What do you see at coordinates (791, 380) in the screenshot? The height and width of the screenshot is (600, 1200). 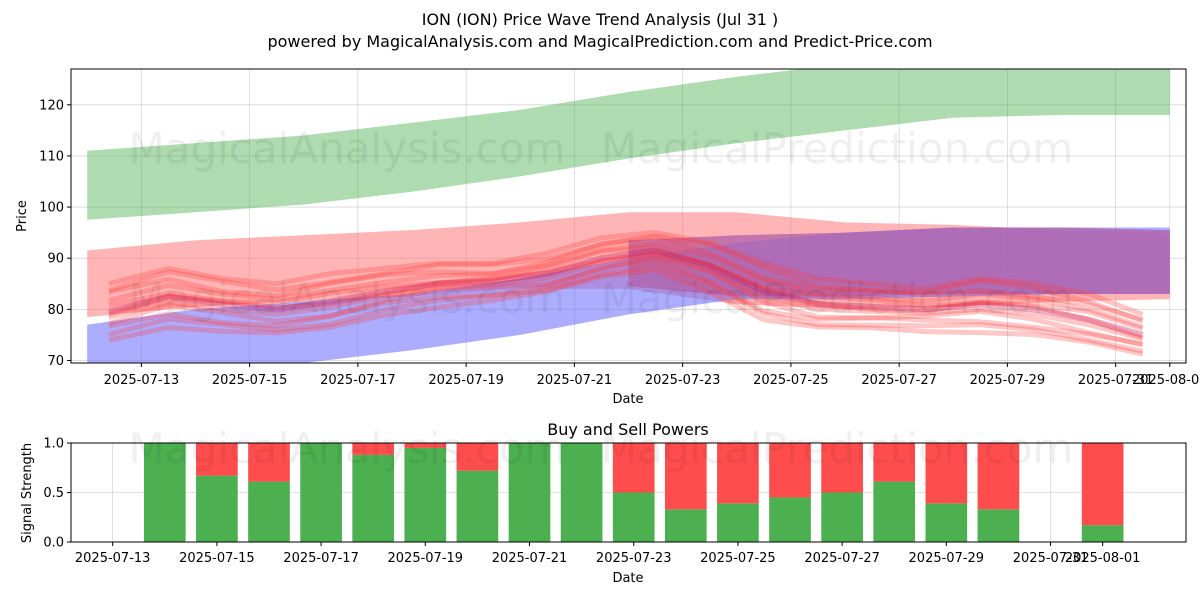 I see `price-x-tick-6: 2025-07-25` at bounding box center [791, 380].